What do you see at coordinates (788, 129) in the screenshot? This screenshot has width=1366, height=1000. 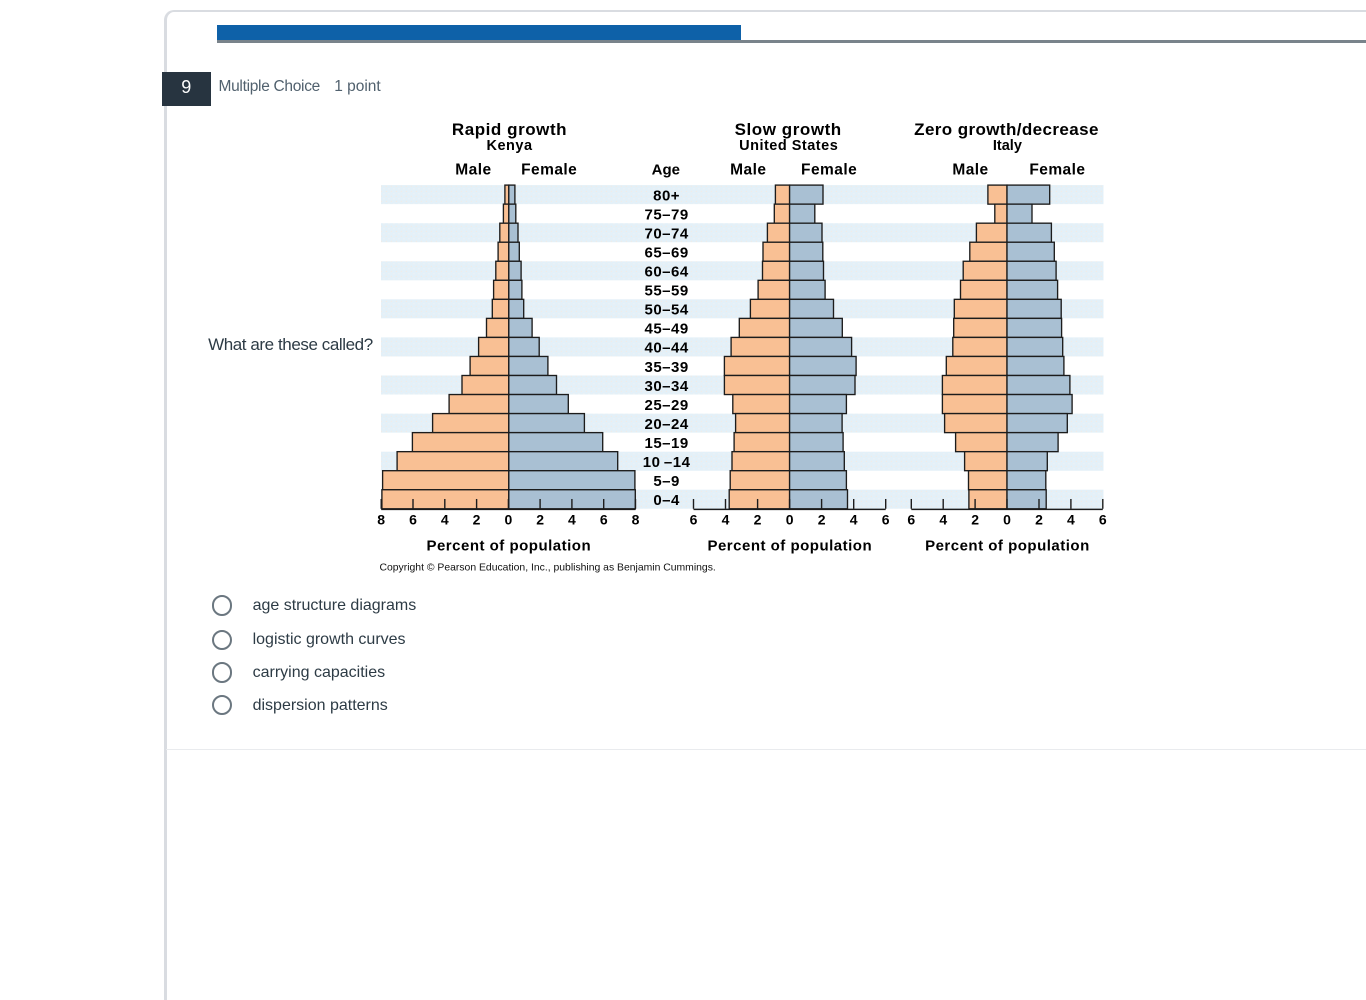 I see `svg-text: Slow growth` at bounding box center [788, 129].